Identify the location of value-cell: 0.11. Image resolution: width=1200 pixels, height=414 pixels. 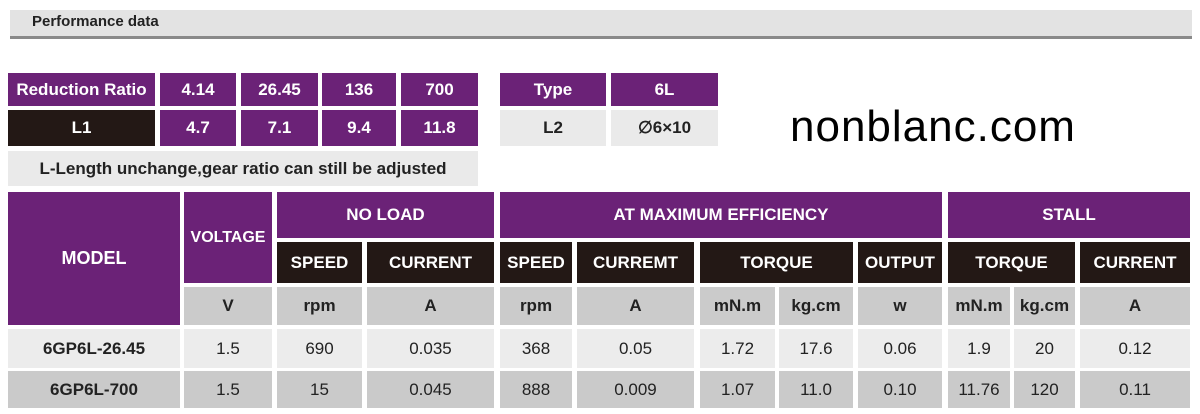
(1135, 389).